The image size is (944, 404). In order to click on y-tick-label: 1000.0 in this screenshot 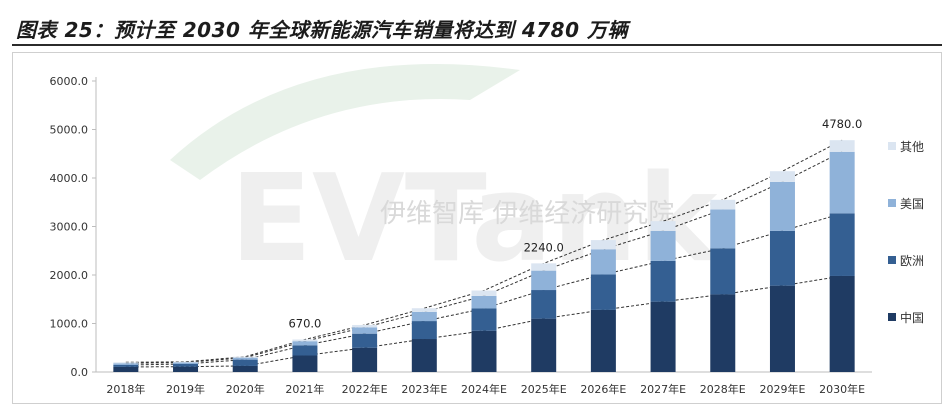, I will do `click(69, 324)`.